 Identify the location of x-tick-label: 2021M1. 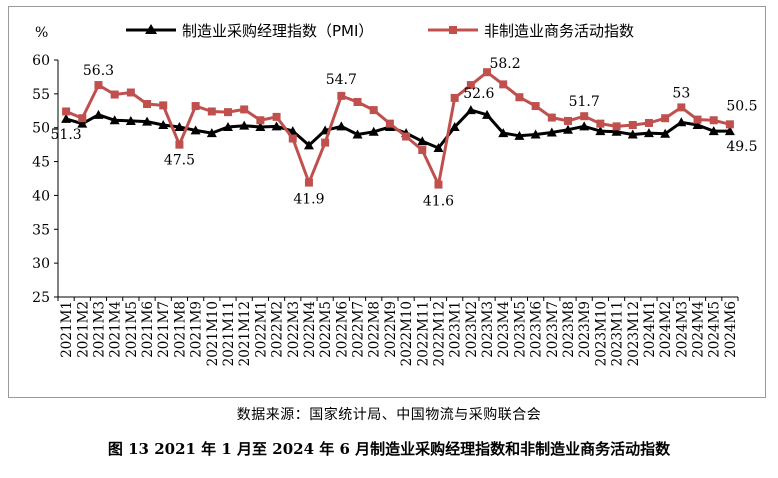
(67, 329).